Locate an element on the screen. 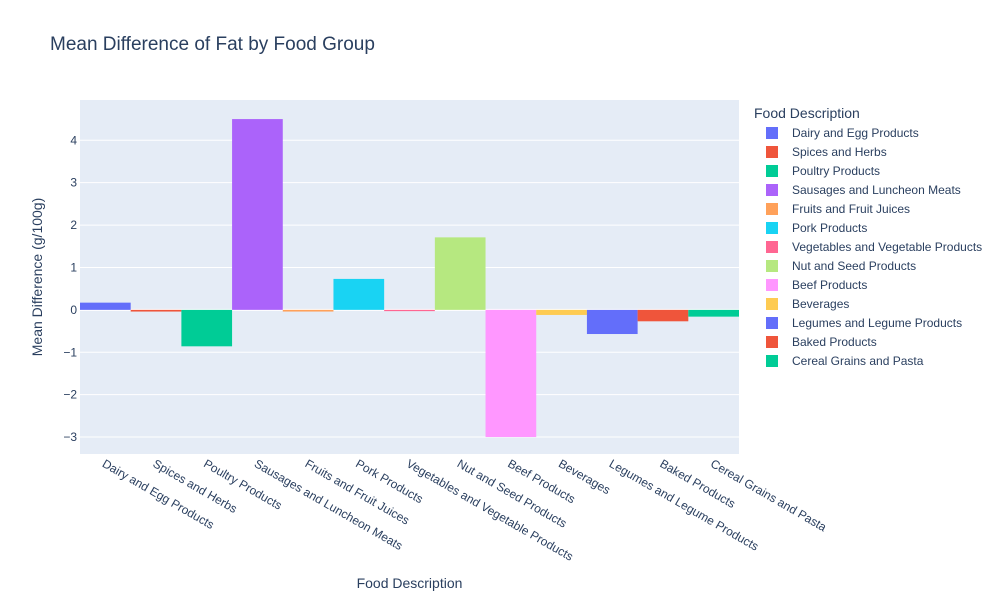 Image resolution: width=1000 pixels, height=600 pixels. y-tick-label: 0 is located at coordinates (73, 310).